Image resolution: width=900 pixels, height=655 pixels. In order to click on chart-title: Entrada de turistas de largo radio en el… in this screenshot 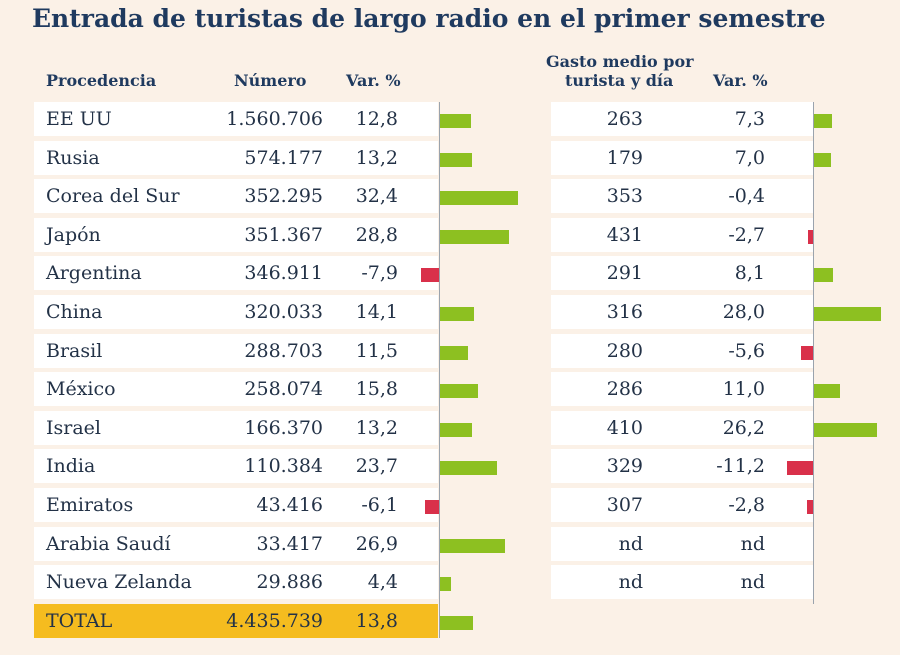, I will do `click(429, 18)`.